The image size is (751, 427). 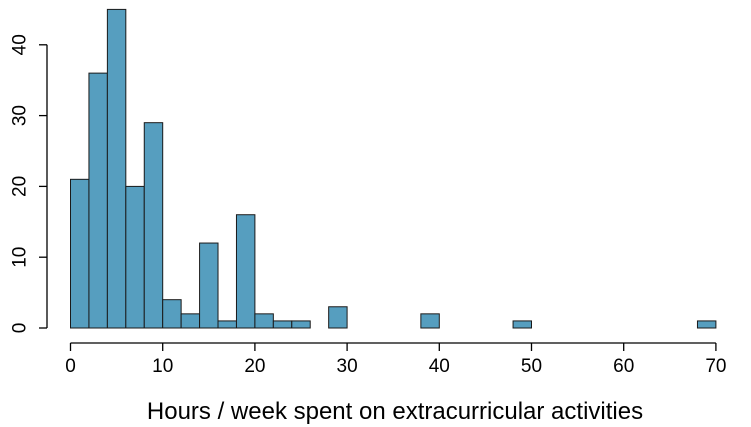 I want to click on x-tick-label-30: 30, so click(x=347, y=366).